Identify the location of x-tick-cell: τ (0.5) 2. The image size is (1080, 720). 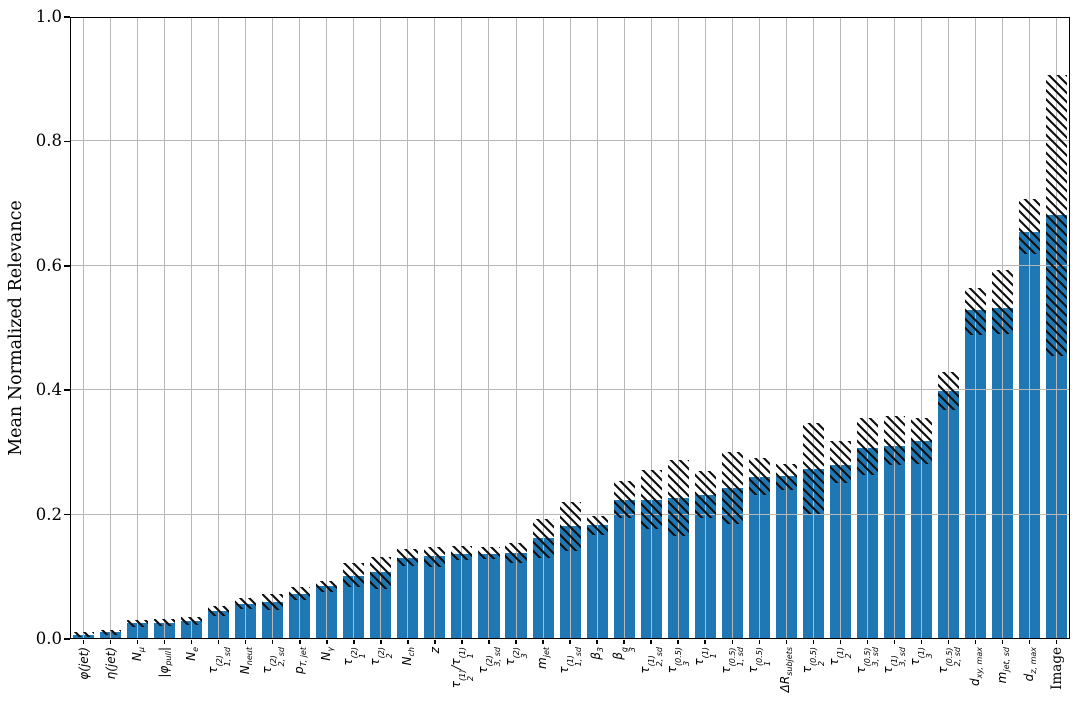
(813, 679).